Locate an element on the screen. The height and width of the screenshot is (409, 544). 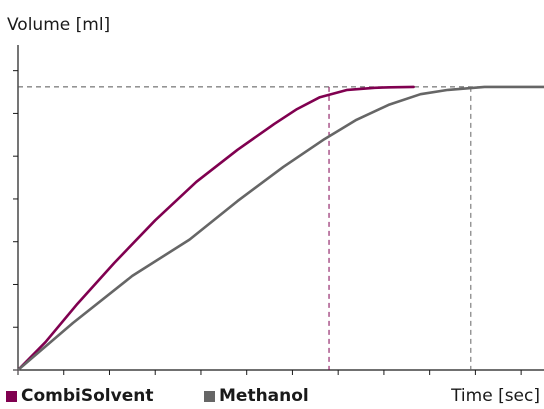
legend-item-methanol: Methanol is located at coordinates (256, 396).